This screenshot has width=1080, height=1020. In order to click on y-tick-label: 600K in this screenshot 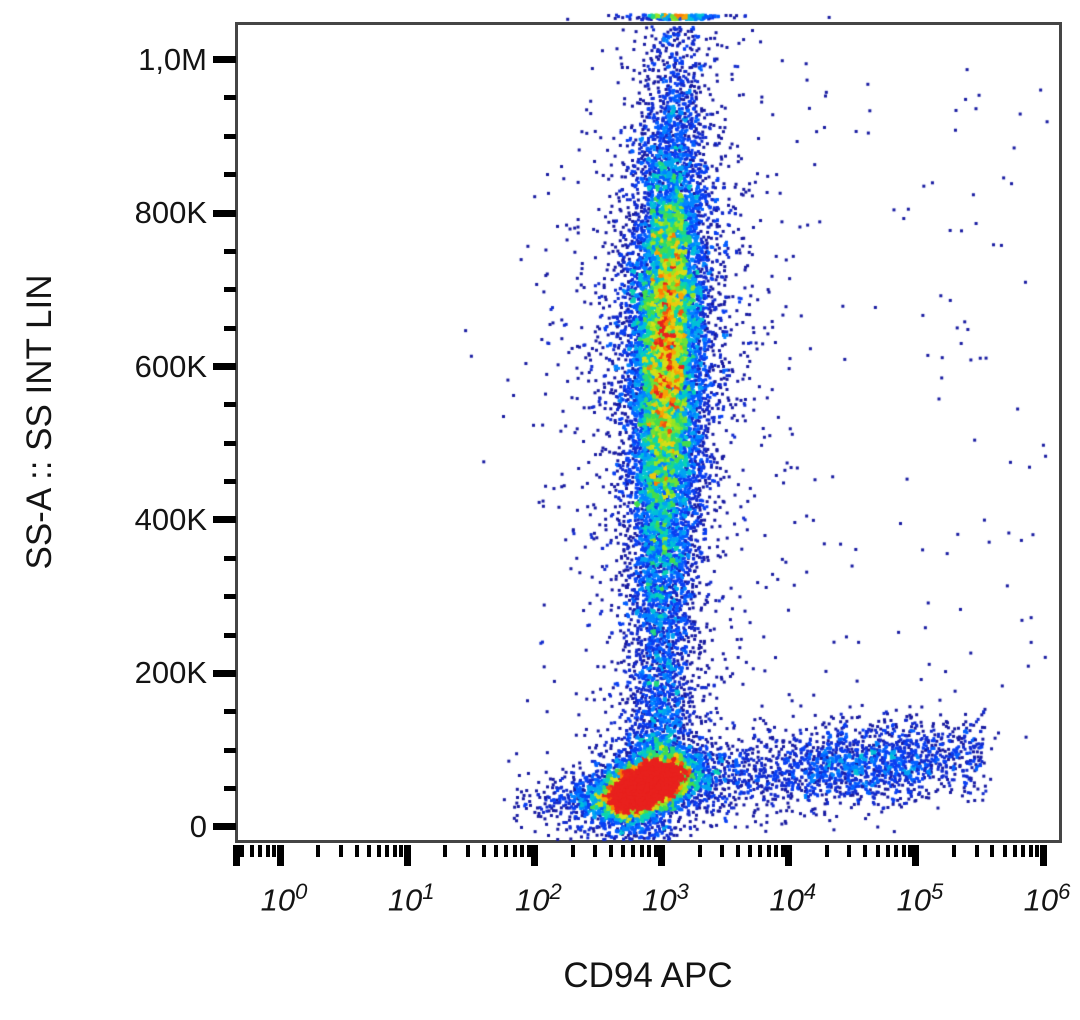, I will do `click(170, 366)`.